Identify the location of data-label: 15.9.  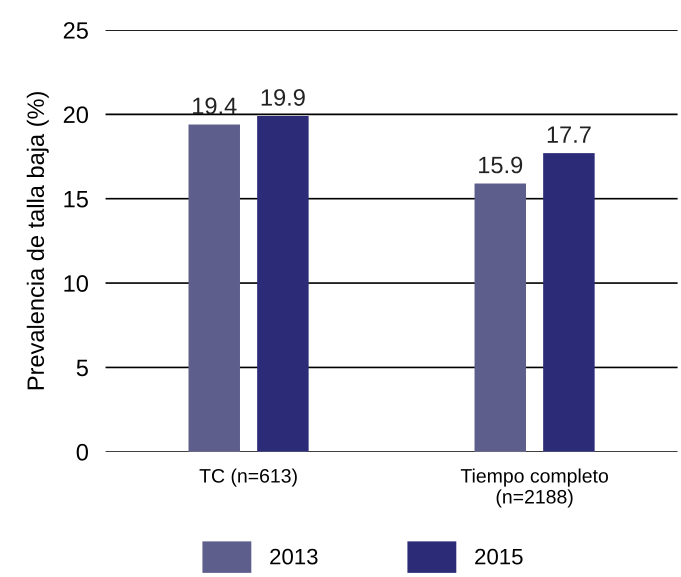
(500, 165).